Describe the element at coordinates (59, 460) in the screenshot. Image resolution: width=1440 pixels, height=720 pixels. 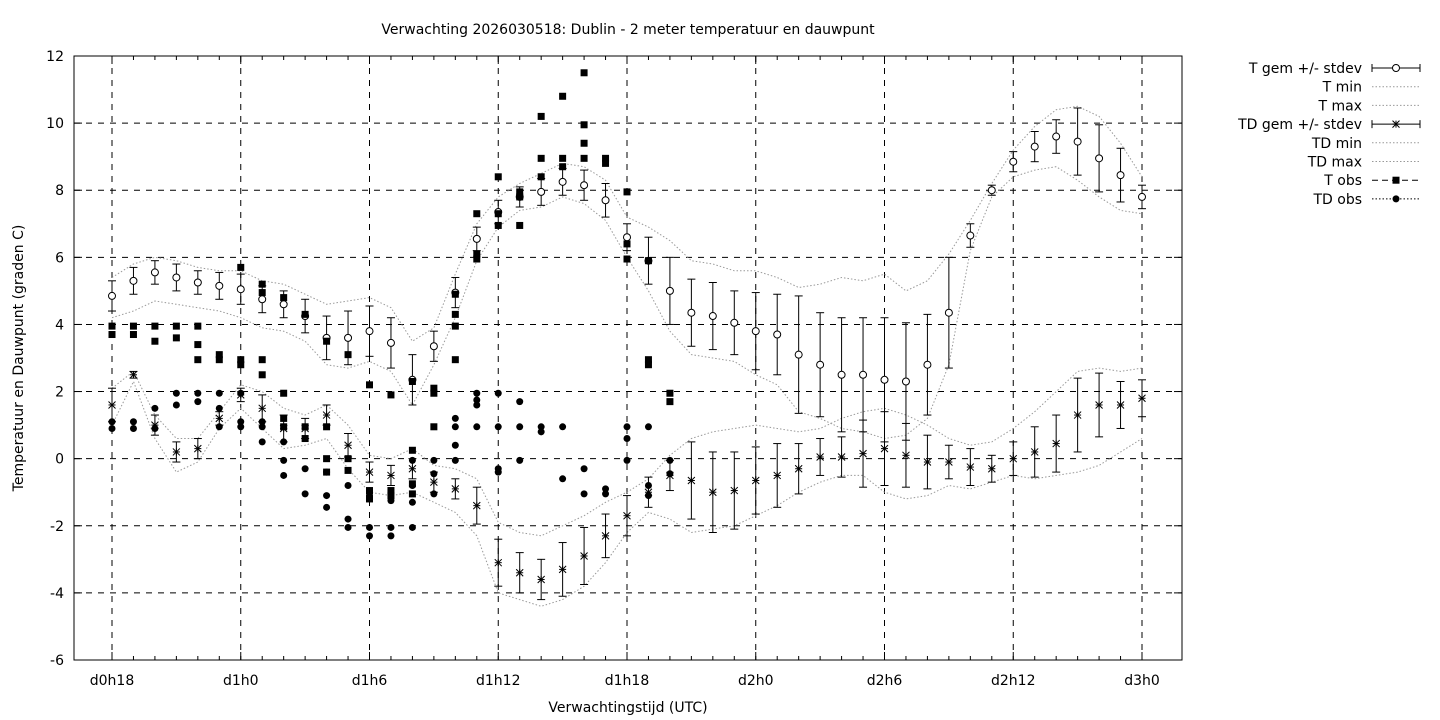
I see `y-tick-label: 0` at that location.